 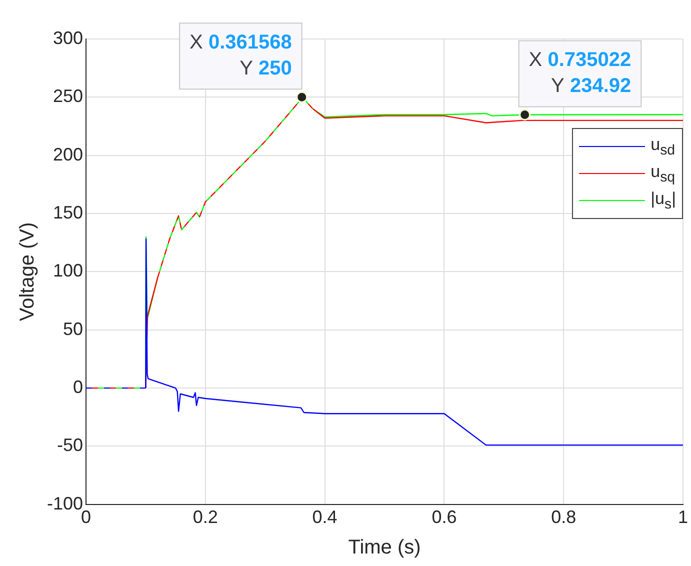 I want to click on x-tick-label: 1, so click(x=683, y=517).